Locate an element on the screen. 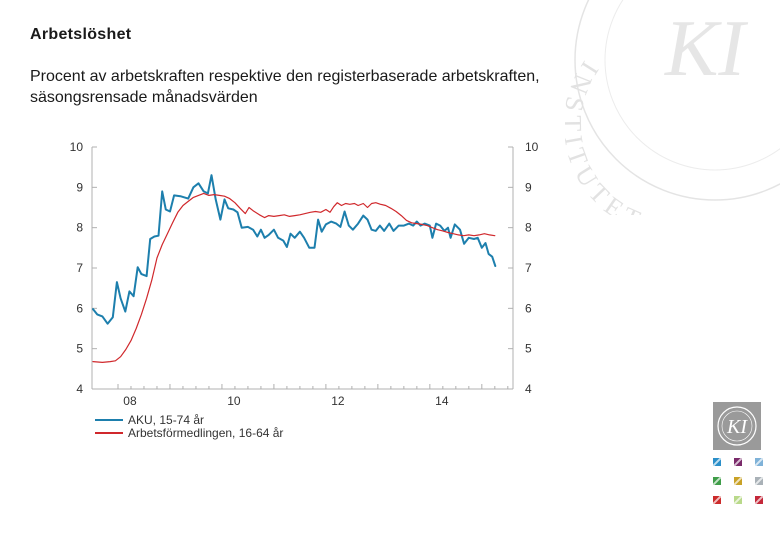  y-tick-label-left: 5 is located at coordinates (79, 349).